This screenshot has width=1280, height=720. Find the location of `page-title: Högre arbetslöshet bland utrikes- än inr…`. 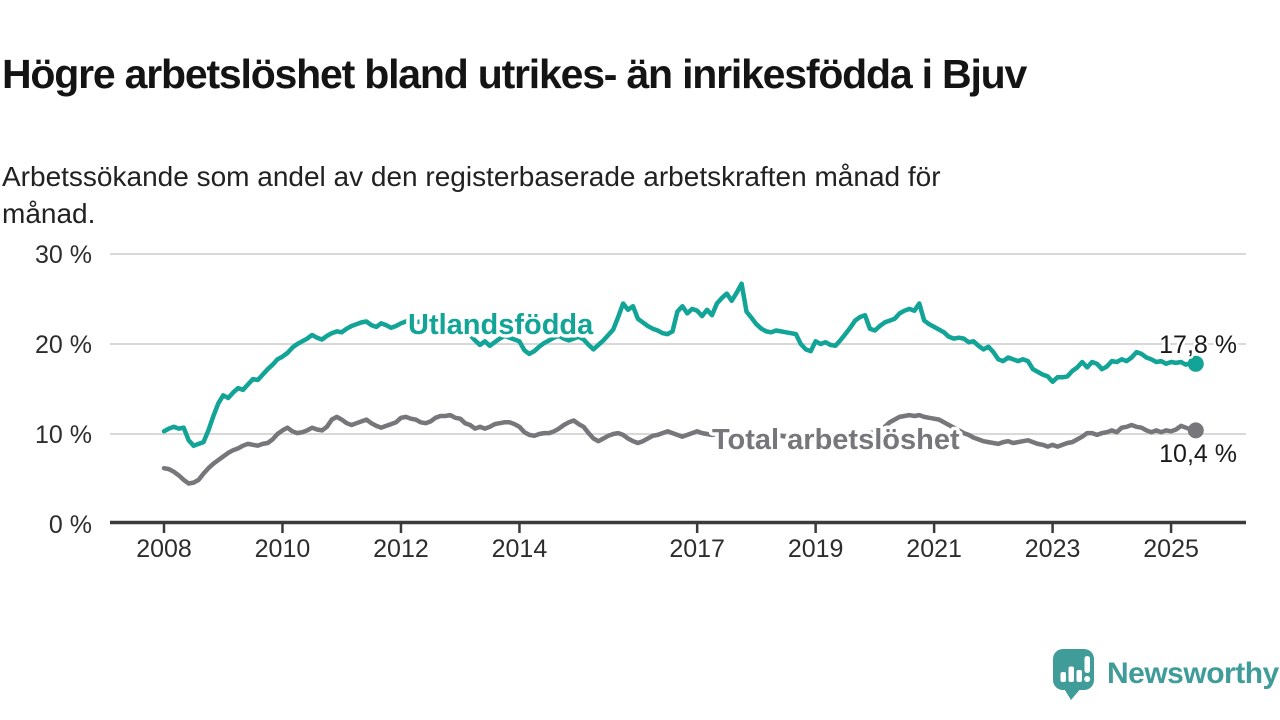

page-title: Högre arbetslöshet bland utrikes- än inr… is located at coordinates (514, 74).